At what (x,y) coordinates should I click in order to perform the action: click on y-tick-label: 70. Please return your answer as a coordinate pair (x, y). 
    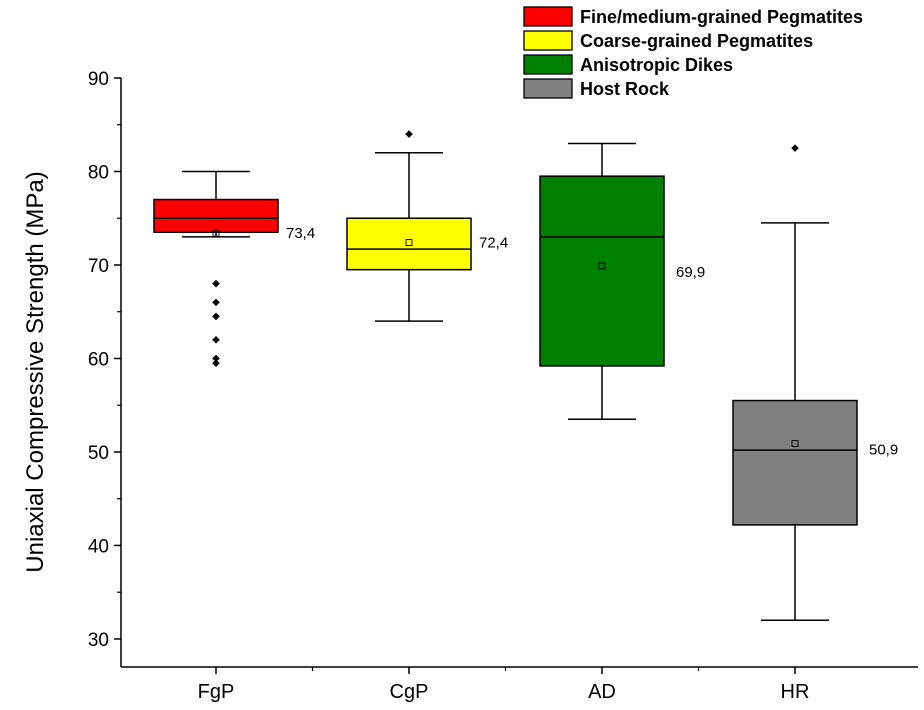
    Looking at the image, I should click on (98, 266).